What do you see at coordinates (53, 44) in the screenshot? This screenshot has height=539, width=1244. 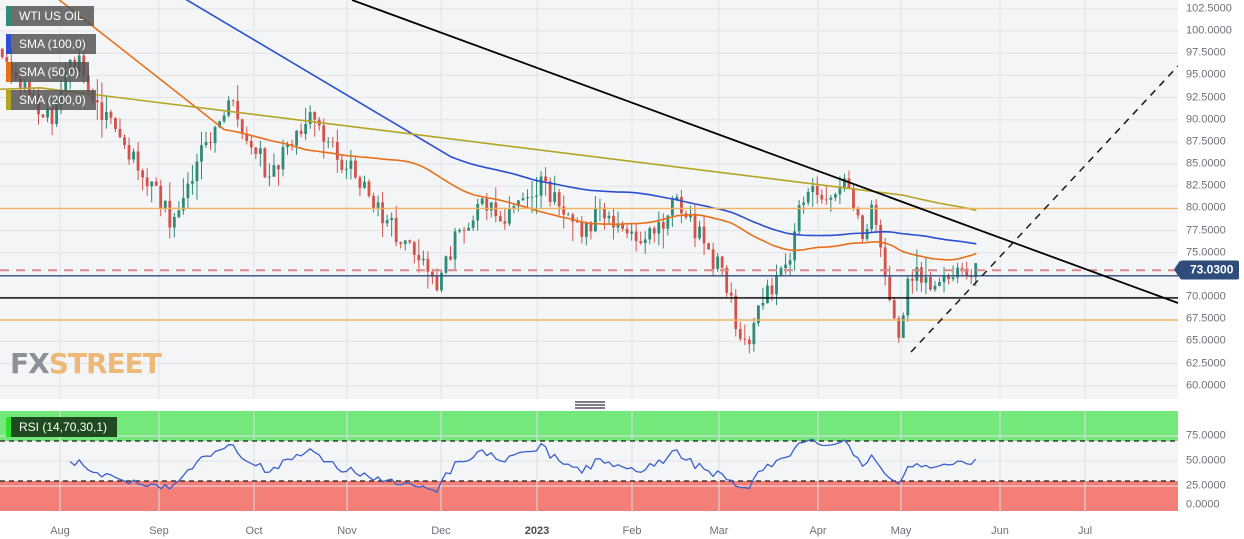 I see `legend-label: SMA (100,0)` at bounding box center [53, 44].